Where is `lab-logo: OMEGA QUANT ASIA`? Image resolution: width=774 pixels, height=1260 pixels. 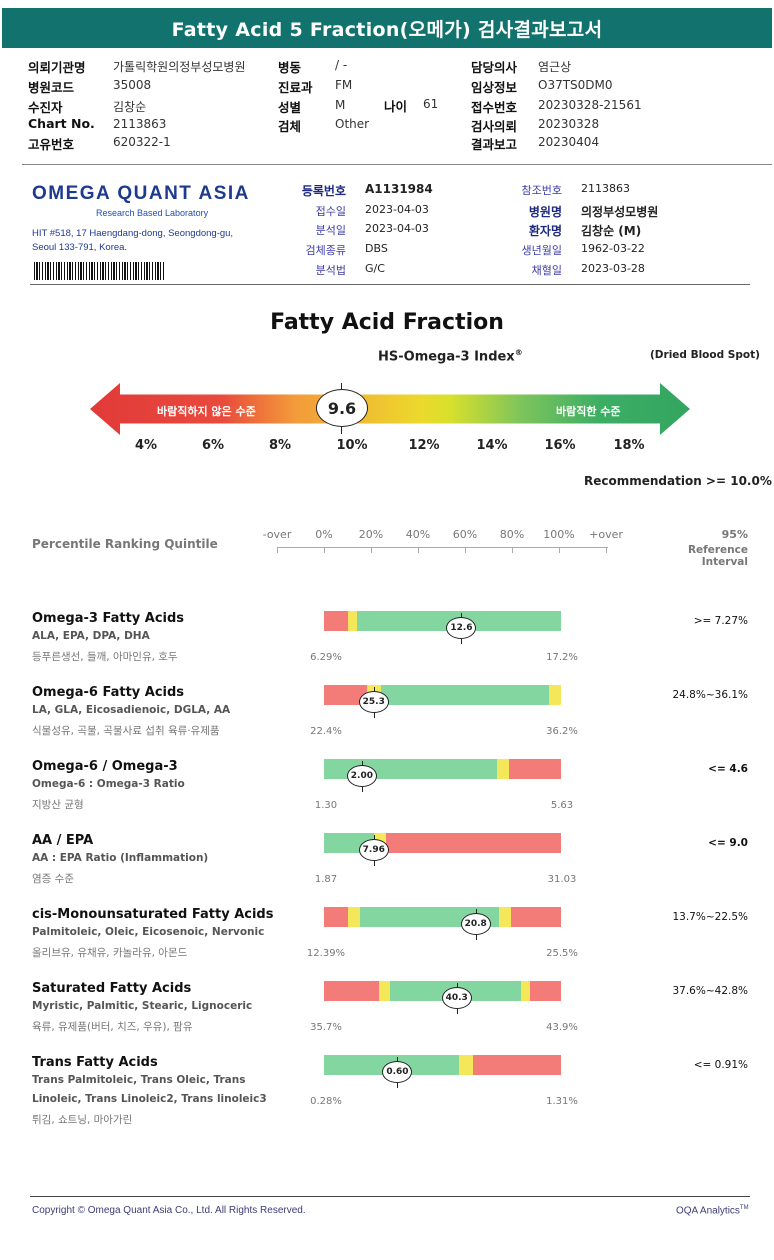
lab-logo: OMEGA QUANT ASIA is located at coordinates (141, 193).